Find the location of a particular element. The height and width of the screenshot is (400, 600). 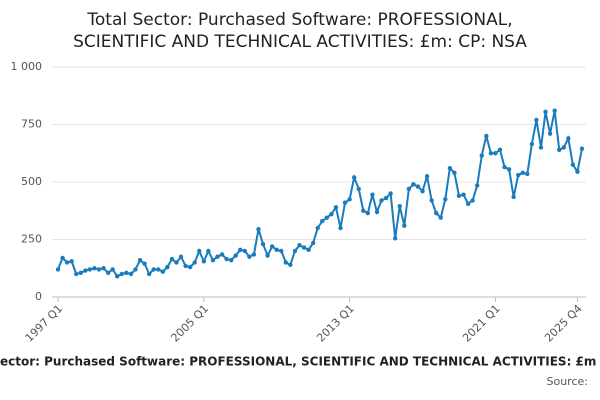

source: Source: is located at coordinates (568, 381).